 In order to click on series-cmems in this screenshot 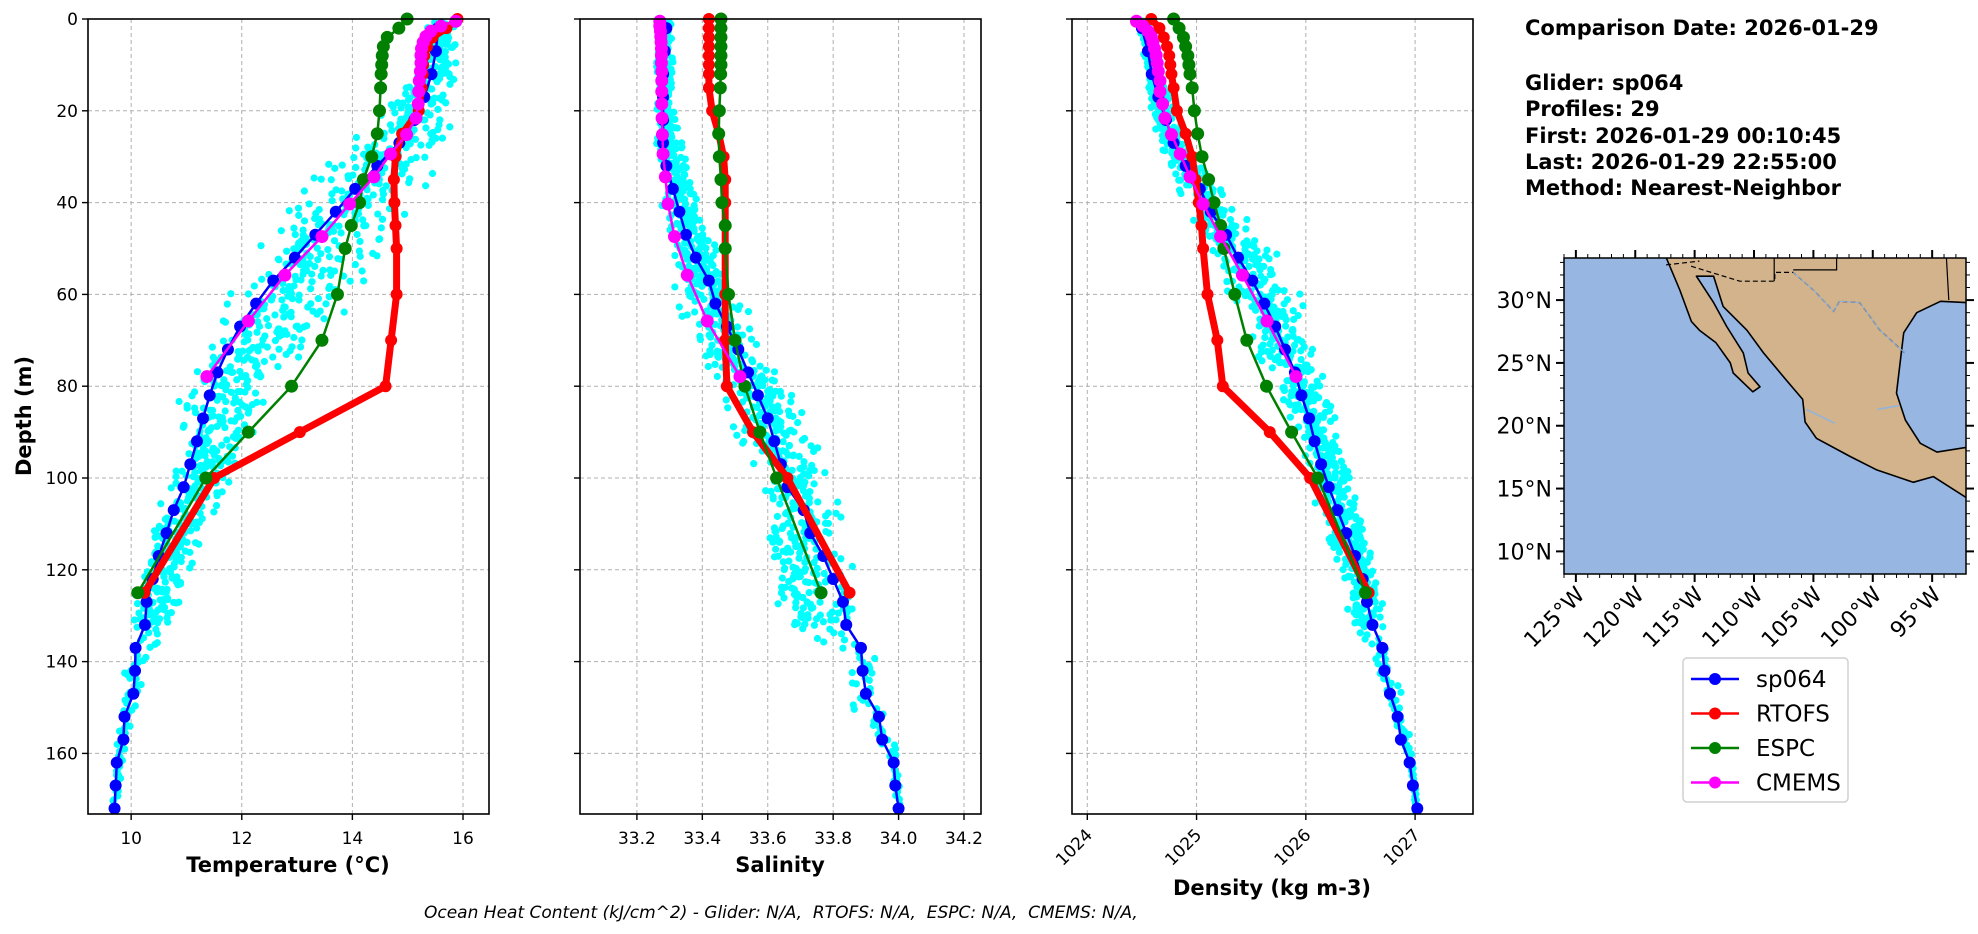, I will do `click(1216, 199)`.